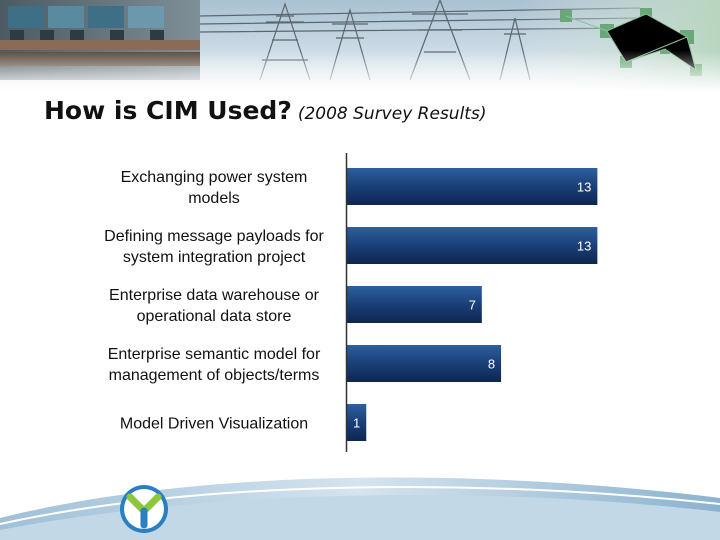  What do you see at coordinates (584, 187) in the screenshot?
I see `bar-value-label-1: 13` at bounding box center [584, 187].